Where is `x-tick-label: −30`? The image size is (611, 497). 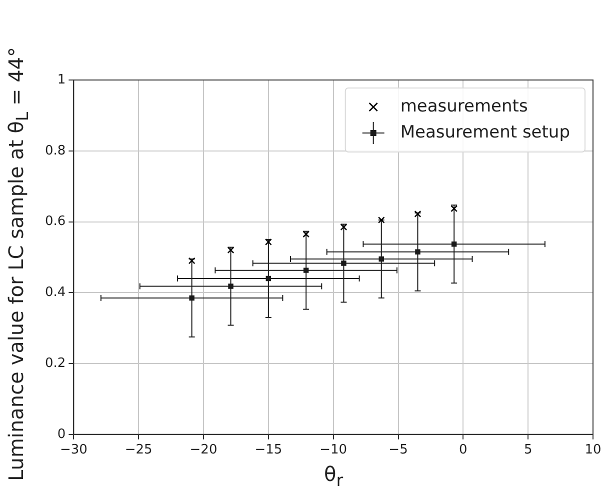
x-tick-label: −30 is located at coordinates (74, 450).